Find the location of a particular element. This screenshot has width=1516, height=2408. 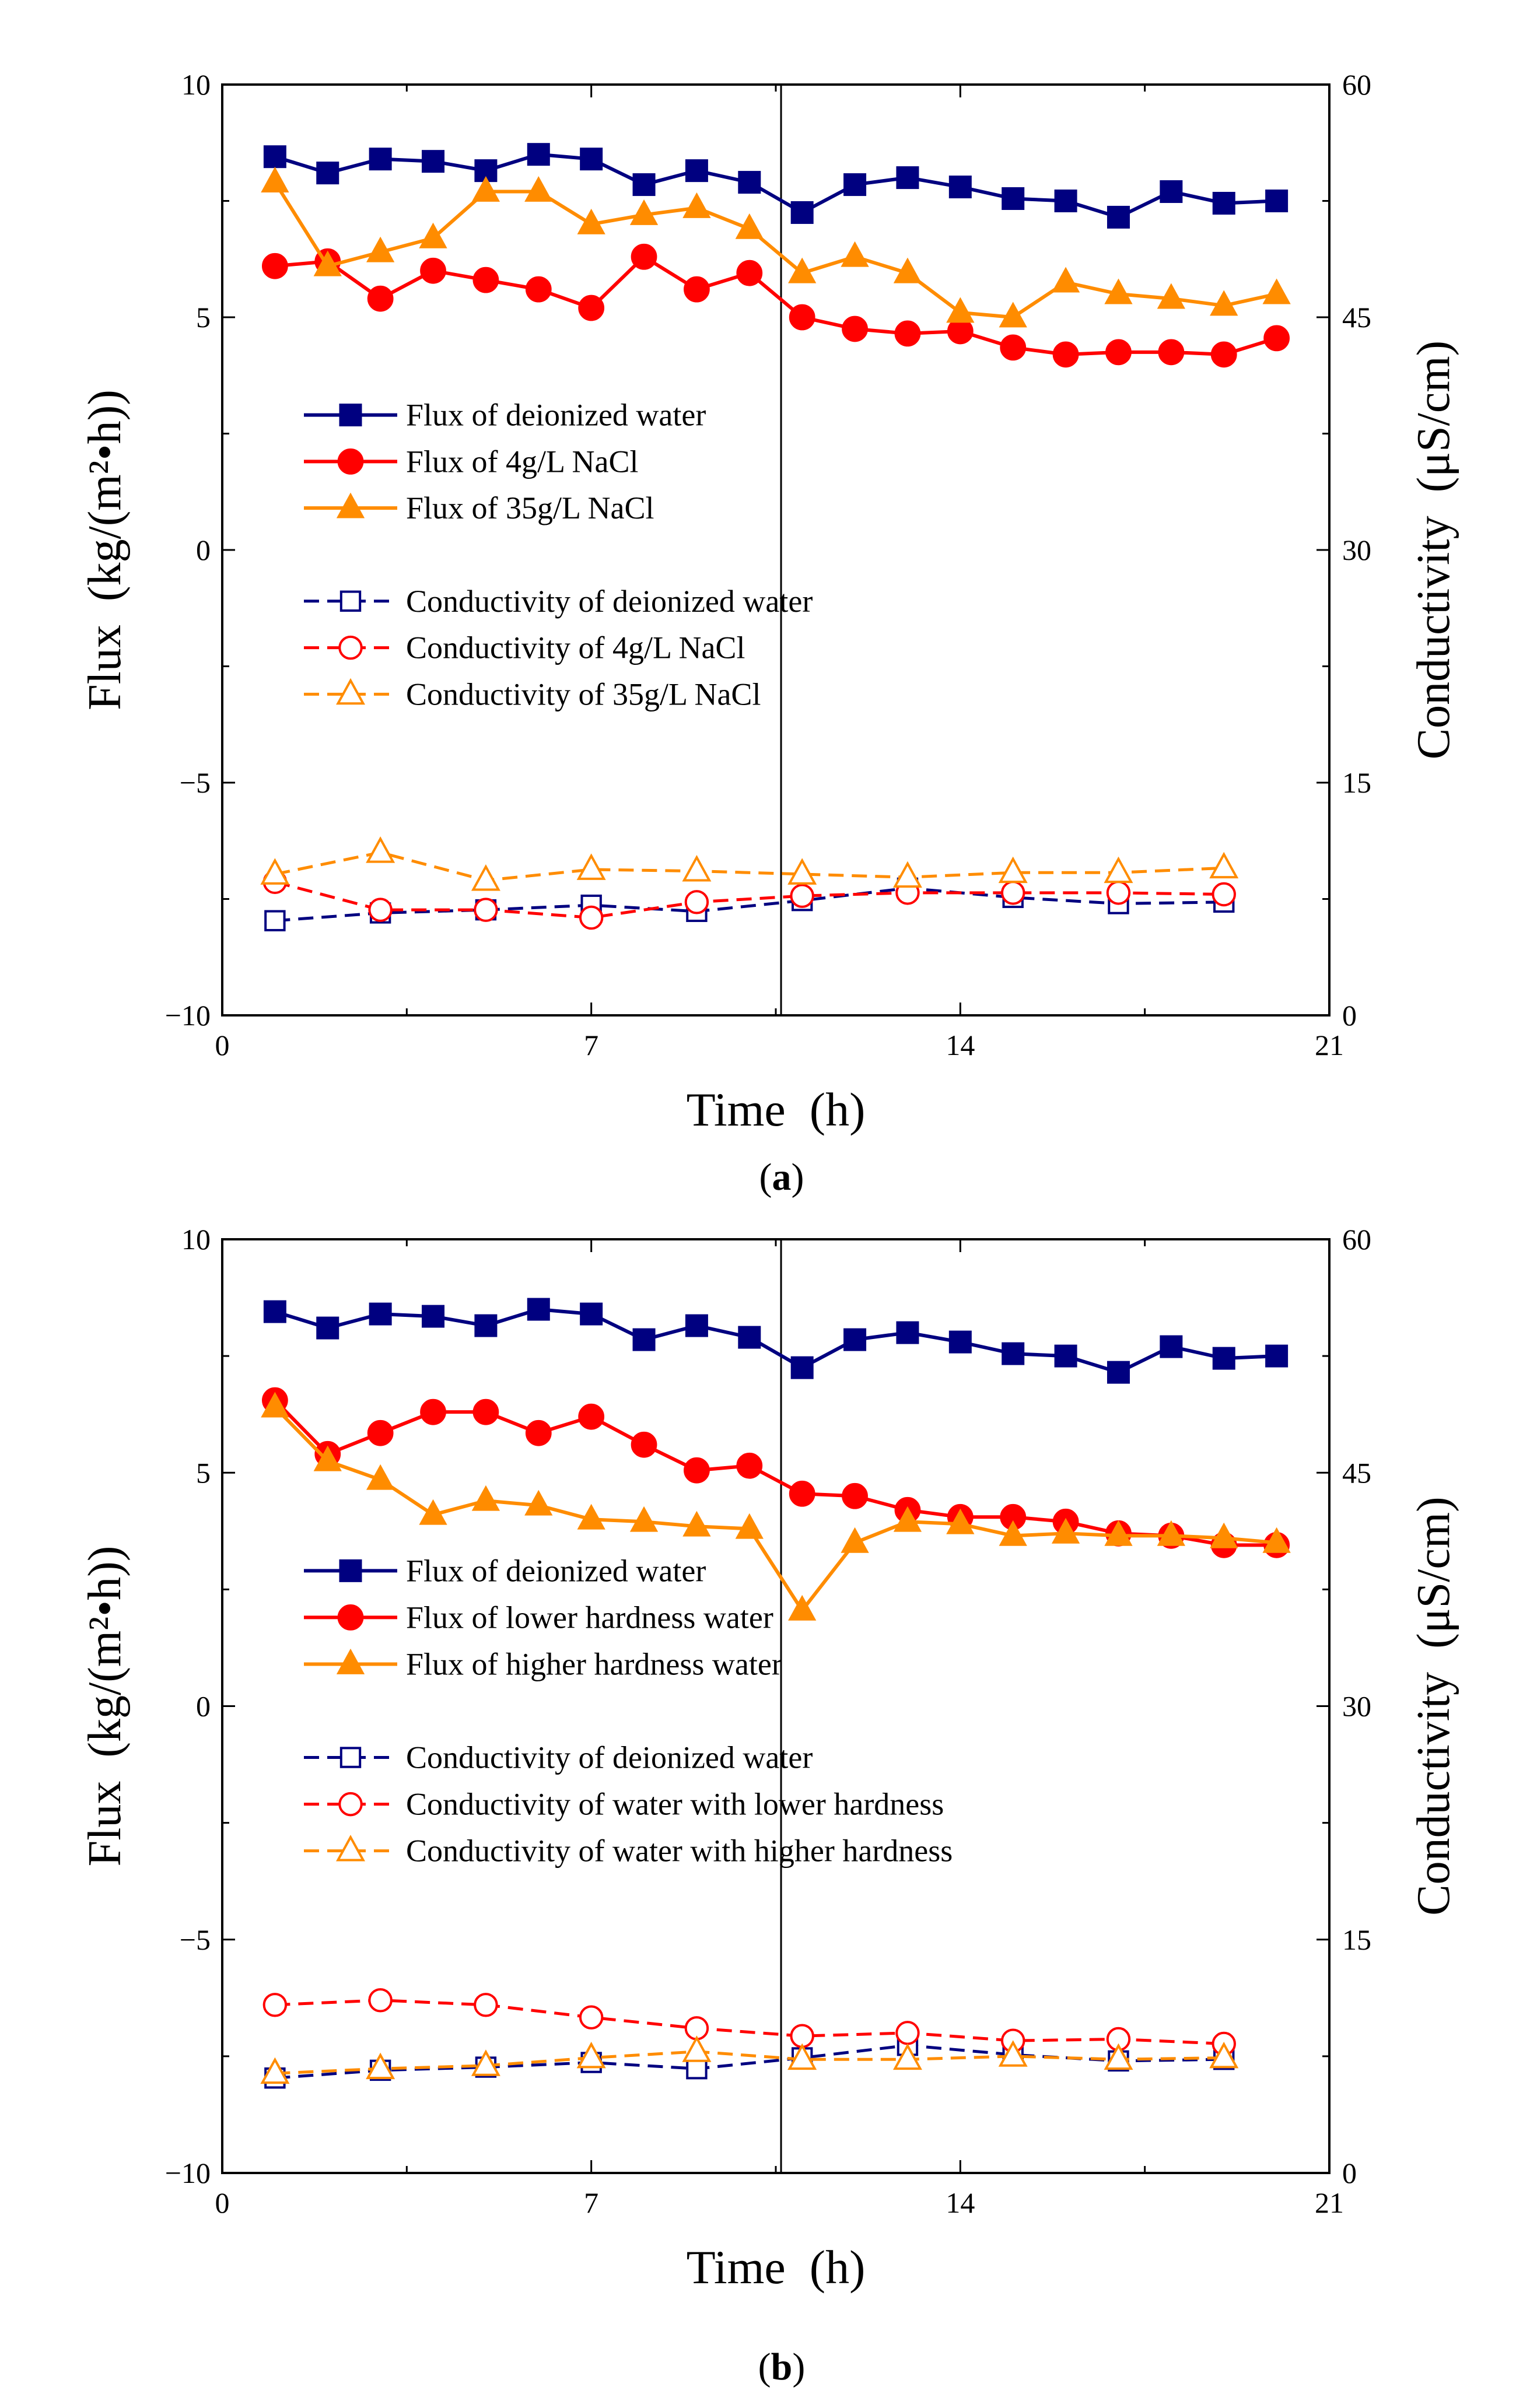

panel-label-letter: b is located at coordinates (782, 2367).